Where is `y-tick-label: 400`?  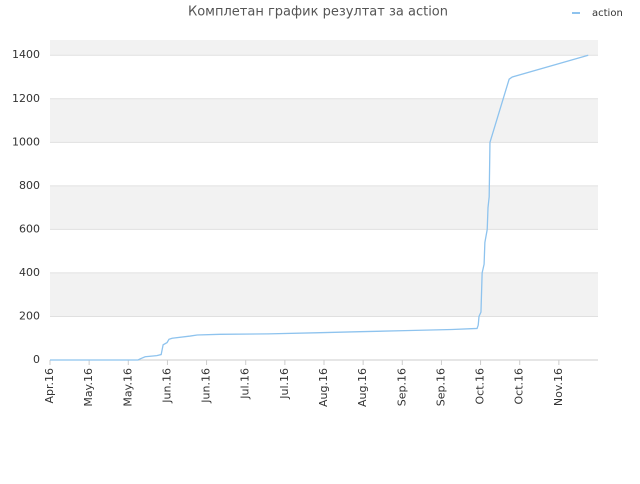
y-tick-label: 400 is located at coordinates (29, 272).